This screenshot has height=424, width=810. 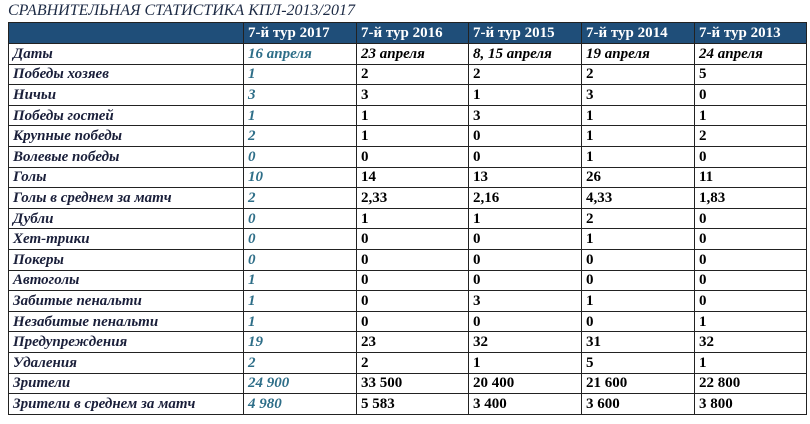 I want to click on row-label: Даты, so click(x=126, y=54).